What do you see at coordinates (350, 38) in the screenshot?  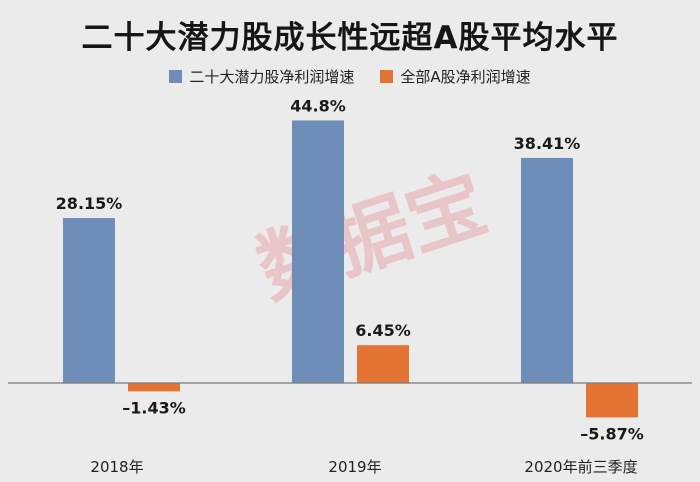 I see `chart-title: 二十大潜力股成长性远超A股平均水平` at bounding box center [350, 38].